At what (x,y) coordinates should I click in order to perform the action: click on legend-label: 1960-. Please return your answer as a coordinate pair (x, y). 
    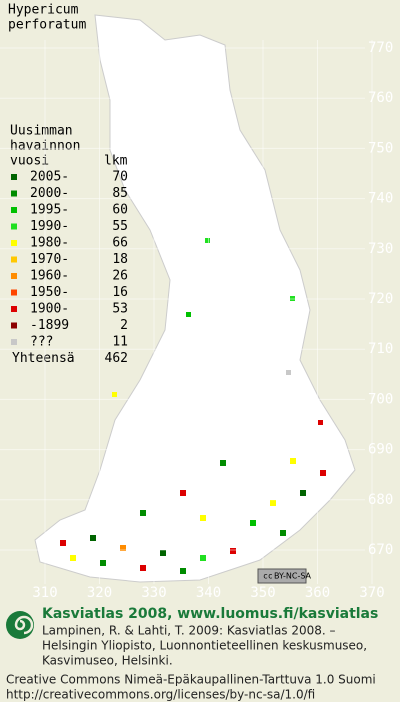
    Looking at the image, I should click on (49, 276).